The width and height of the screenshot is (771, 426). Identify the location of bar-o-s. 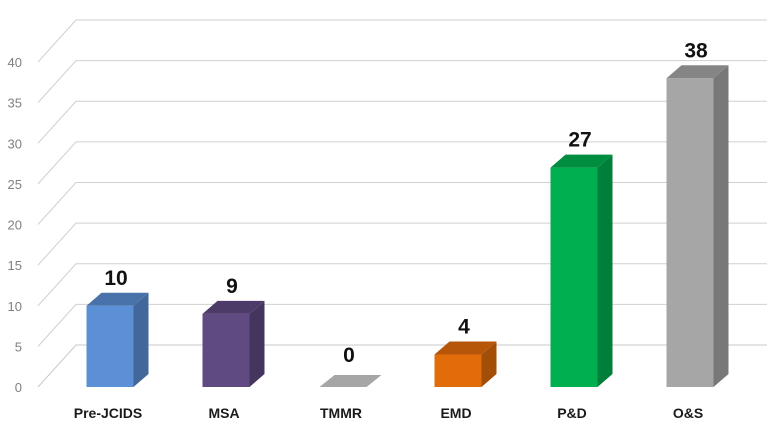
(697, 226).